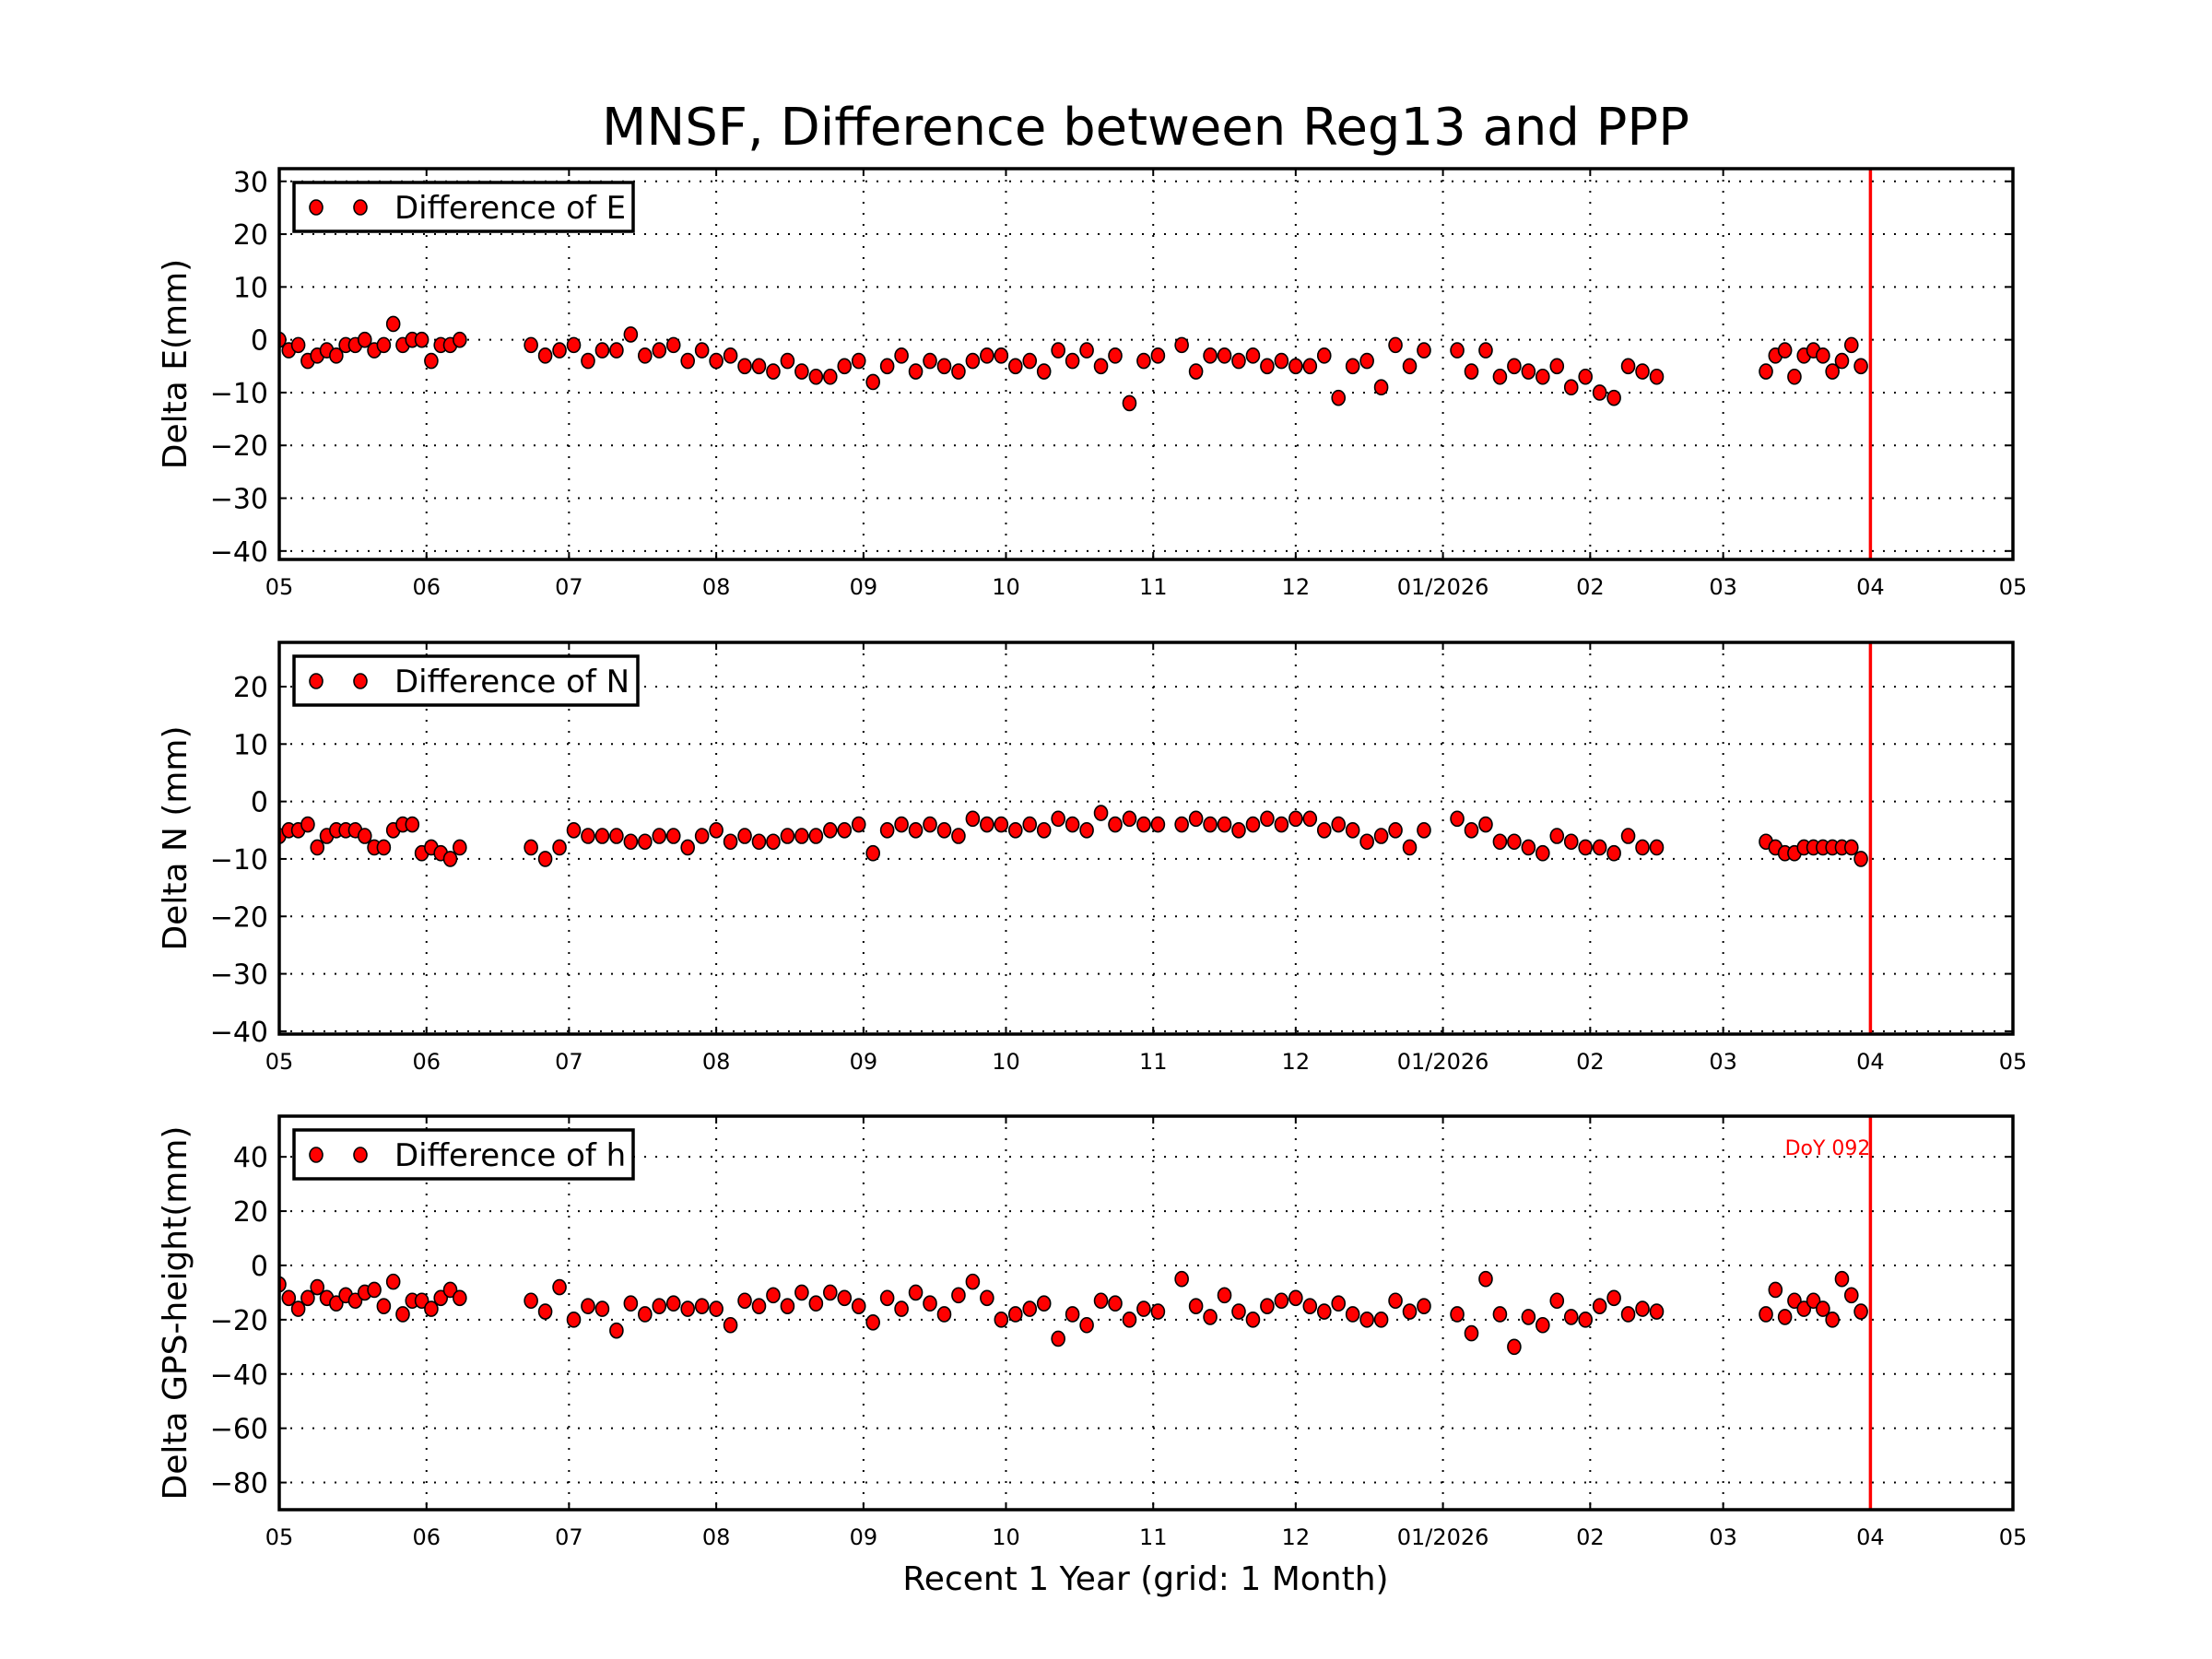 The width and height of the screenshot is (2212, 1659). What do you see at coordinates (1723, 1062) in the screenshot?
I see `x-tick-label: 03` at bounding box center [1723, 1062].